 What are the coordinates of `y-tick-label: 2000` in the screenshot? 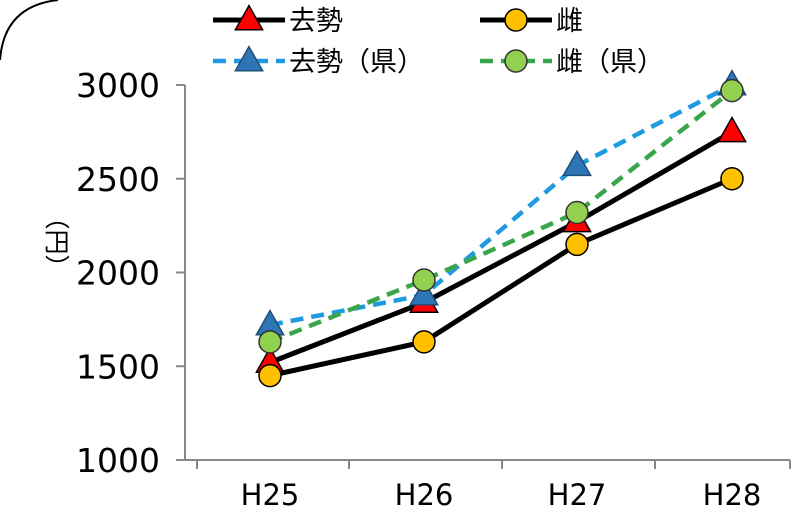 It's located at (118, 273).